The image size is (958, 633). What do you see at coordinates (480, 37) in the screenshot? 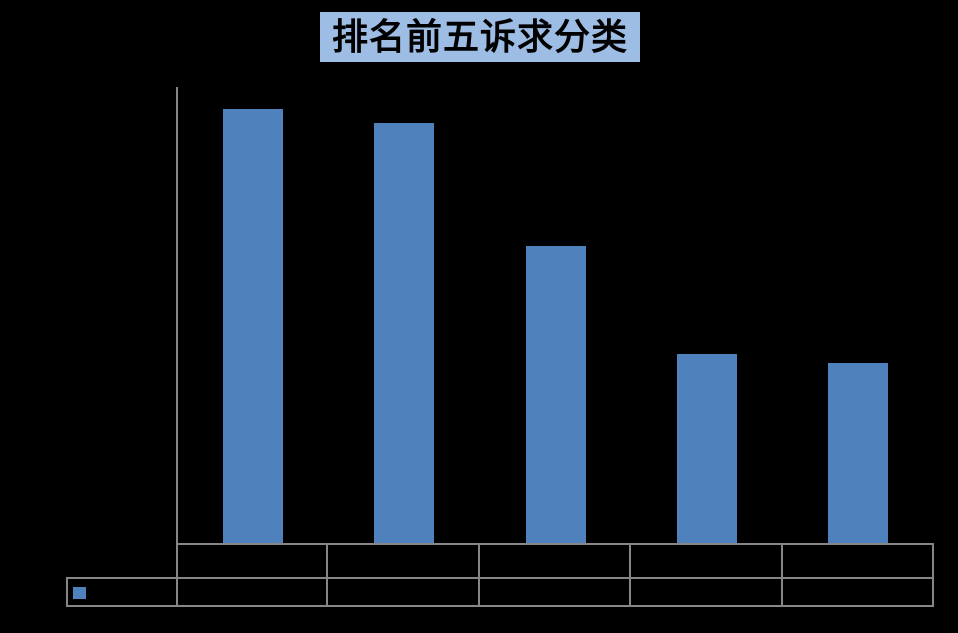
I see `chart-title: 排名前五诉求分类` at bounding box center [480, 37].